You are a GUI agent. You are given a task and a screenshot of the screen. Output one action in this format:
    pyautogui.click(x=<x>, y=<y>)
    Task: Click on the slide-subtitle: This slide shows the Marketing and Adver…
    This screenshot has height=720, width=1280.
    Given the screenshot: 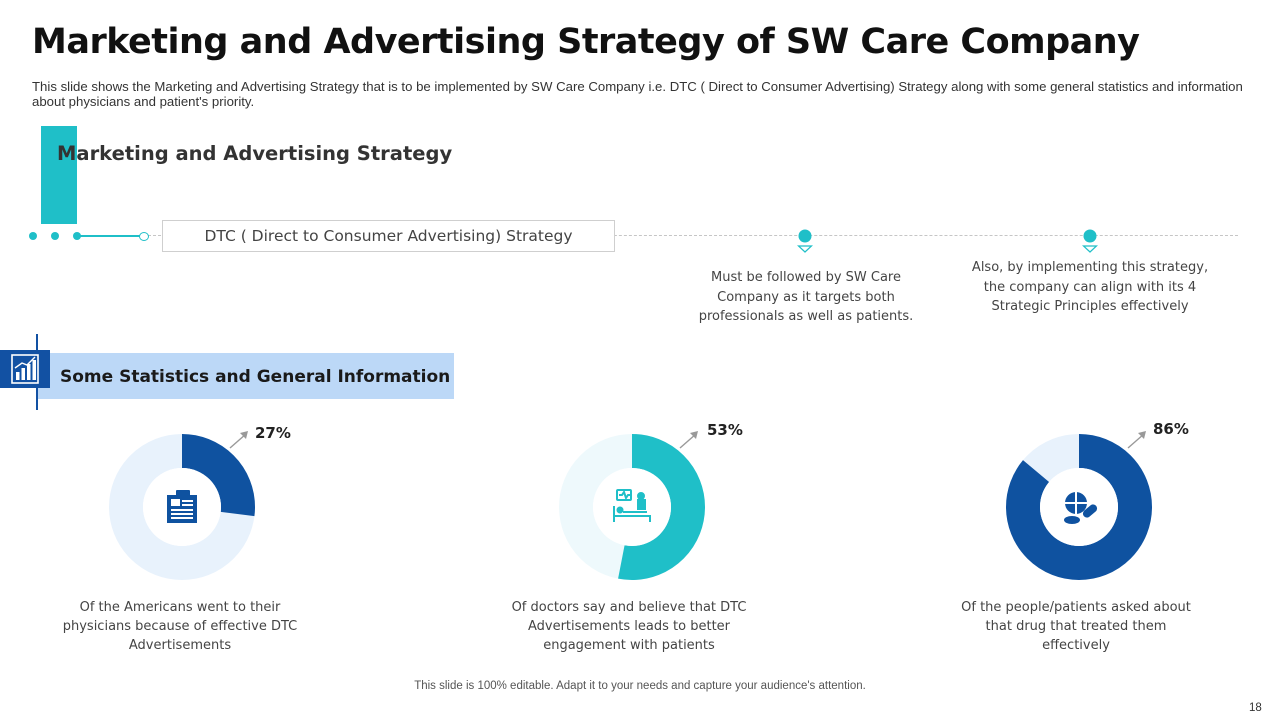 What is the action you would take?
    pyautogui.click(x=637, y=94)
    